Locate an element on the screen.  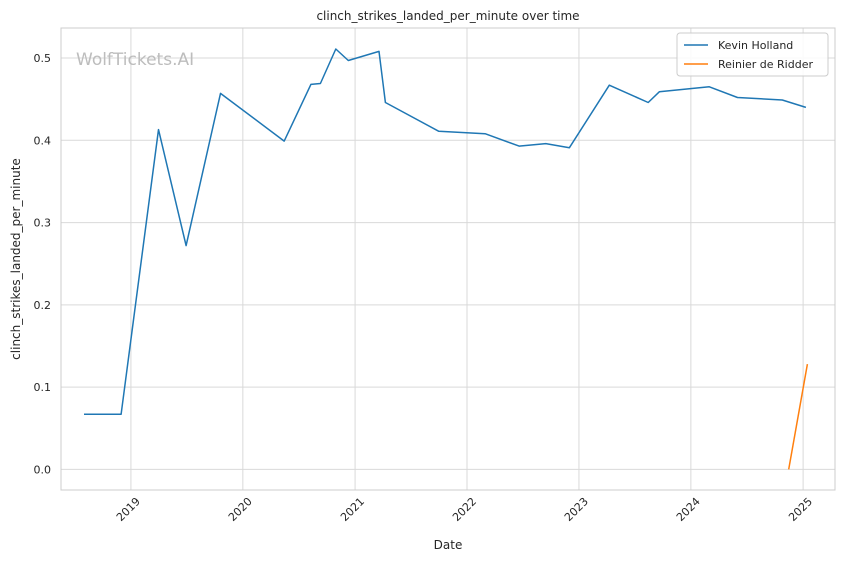
series-line-reinier-de-ridder is located at coordinates (798, 416).